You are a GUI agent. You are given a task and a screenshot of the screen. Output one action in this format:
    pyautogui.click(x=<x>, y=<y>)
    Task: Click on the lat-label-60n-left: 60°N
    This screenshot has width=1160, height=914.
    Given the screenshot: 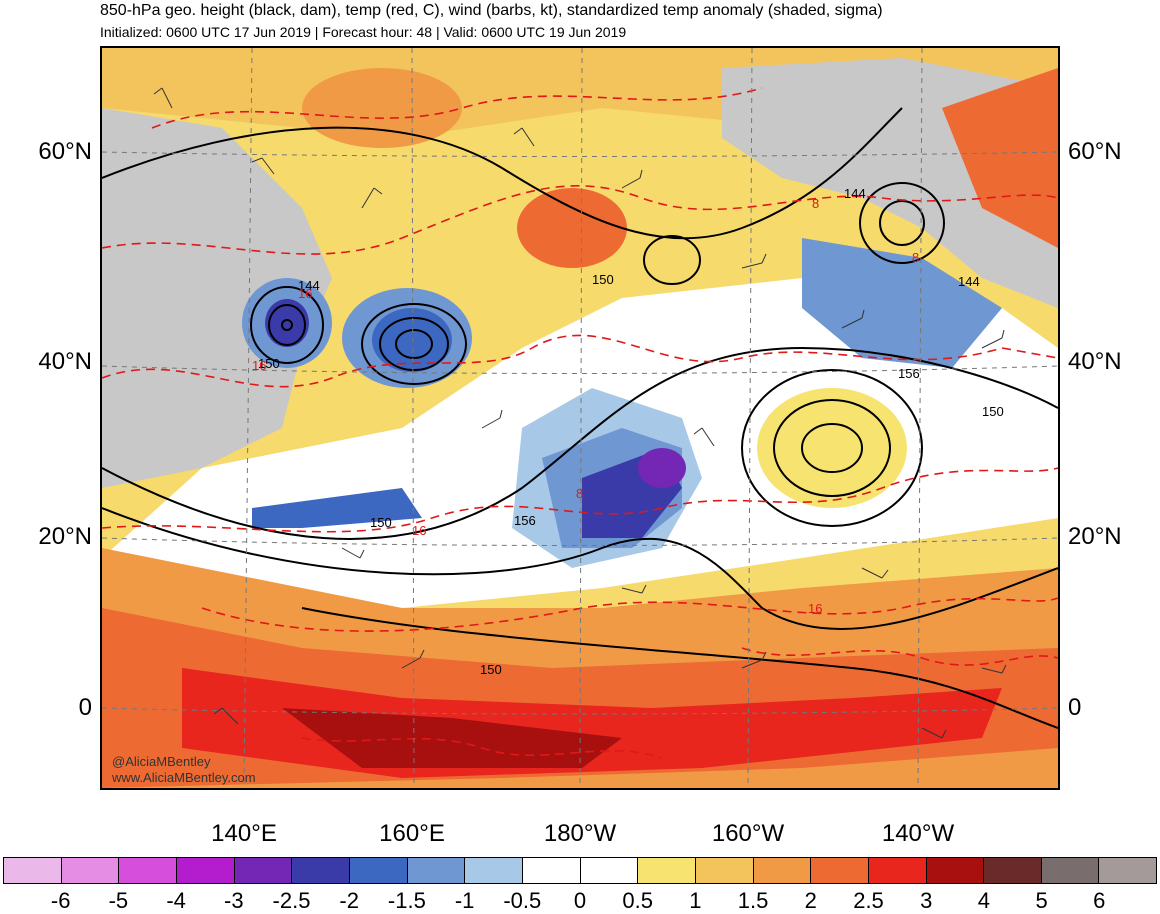 What is the action you would take?
    pyautogui.click(x=65, y=151)
    